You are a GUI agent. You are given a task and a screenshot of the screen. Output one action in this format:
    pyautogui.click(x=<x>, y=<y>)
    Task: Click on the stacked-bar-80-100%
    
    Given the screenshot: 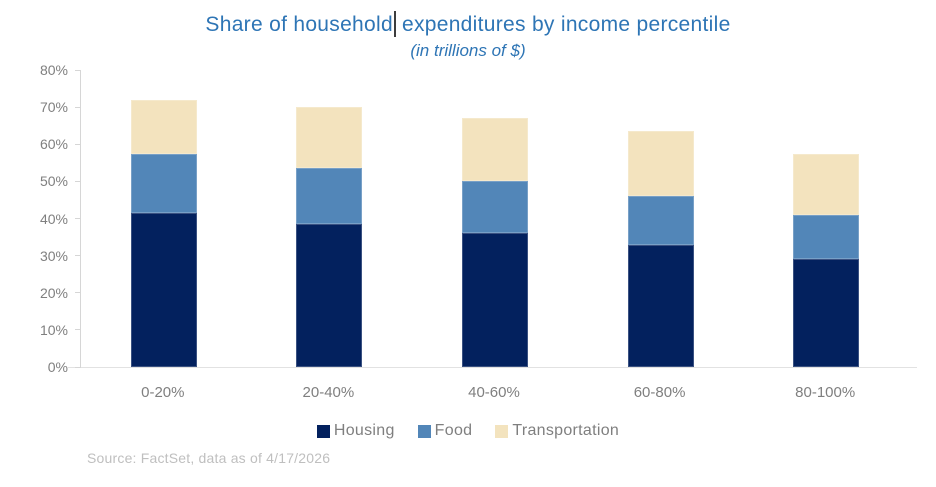 What is the action you would take?
    pyautogui.click(x=826, y=260)
    